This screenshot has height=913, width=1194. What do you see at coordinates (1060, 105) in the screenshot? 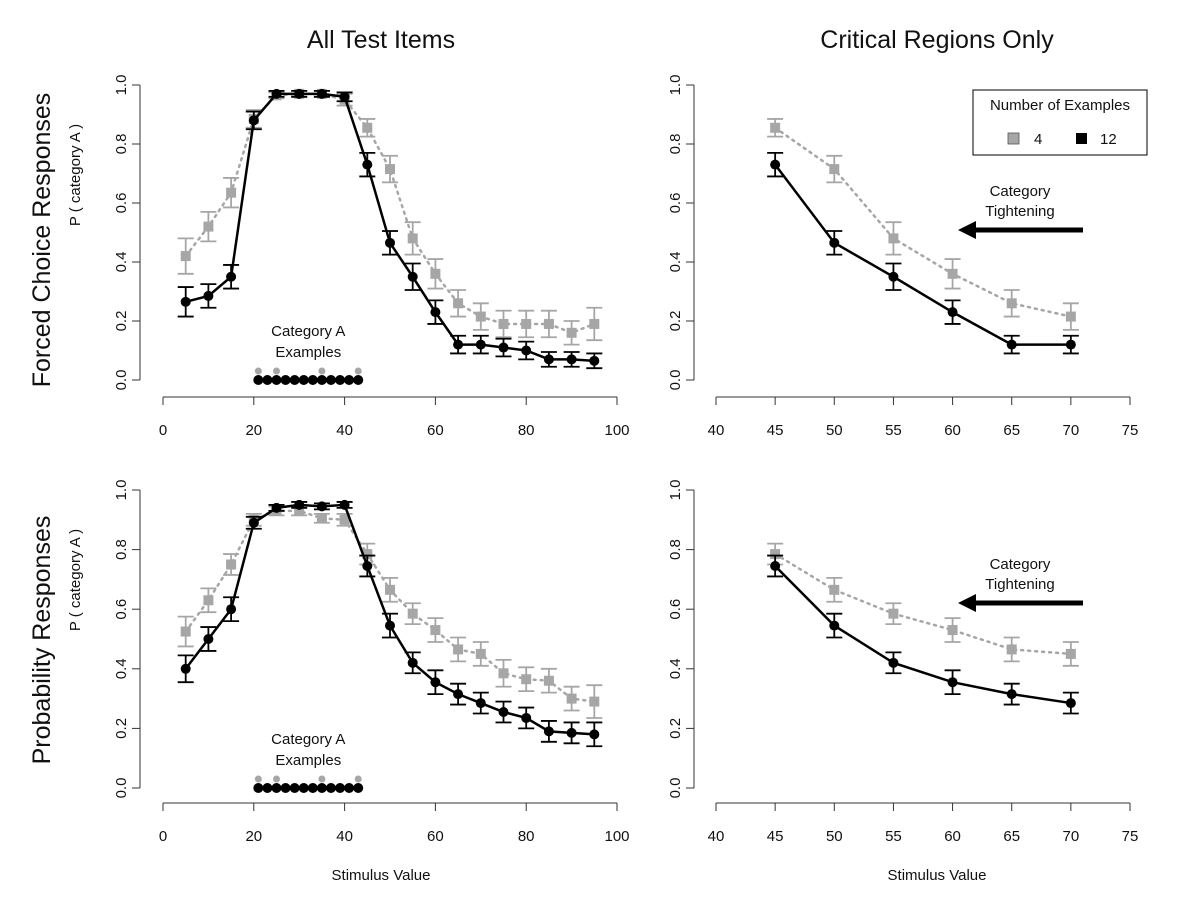
I see `legend-title: Number of Examples` at bounding box center [1060, 105].